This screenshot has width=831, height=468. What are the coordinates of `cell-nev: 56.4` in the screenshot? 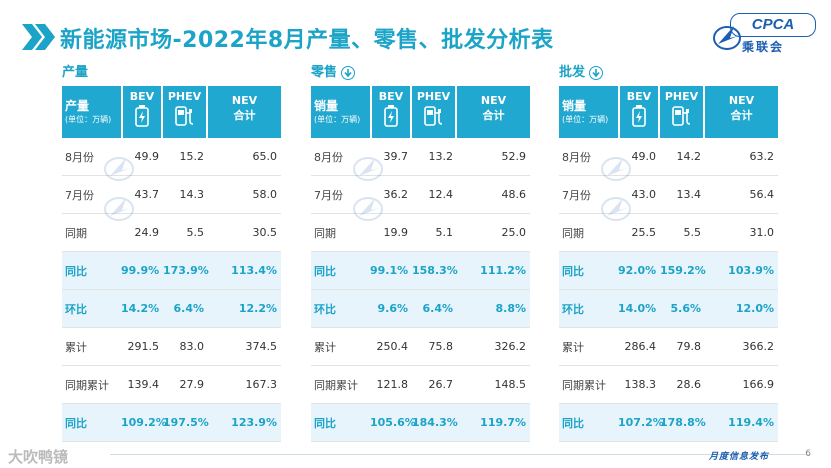 It's located at (762, 194).